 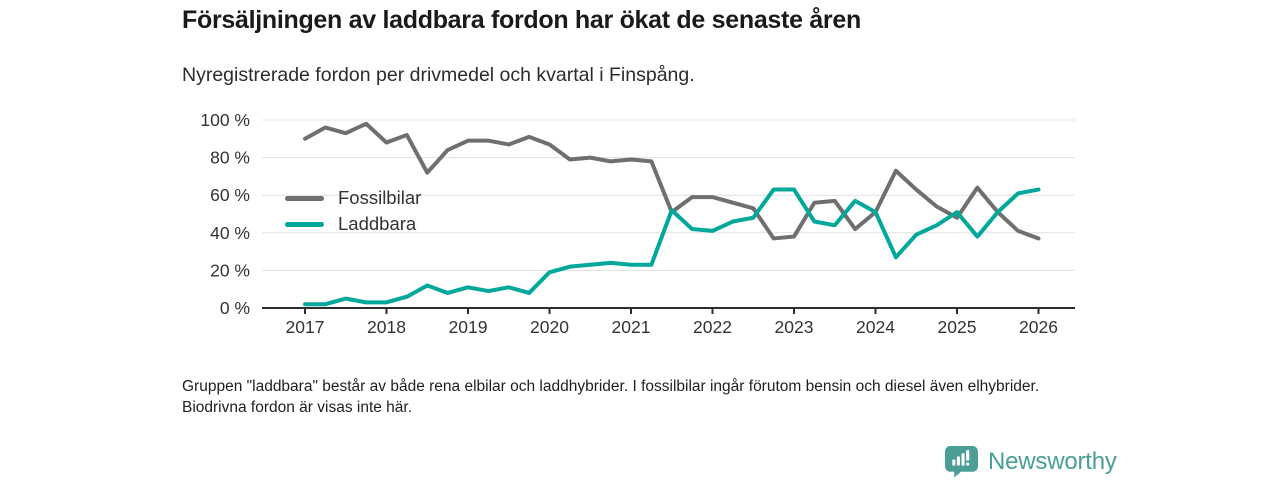 I want to click on x-axis-label: 2024, so click(x=875, y=327).